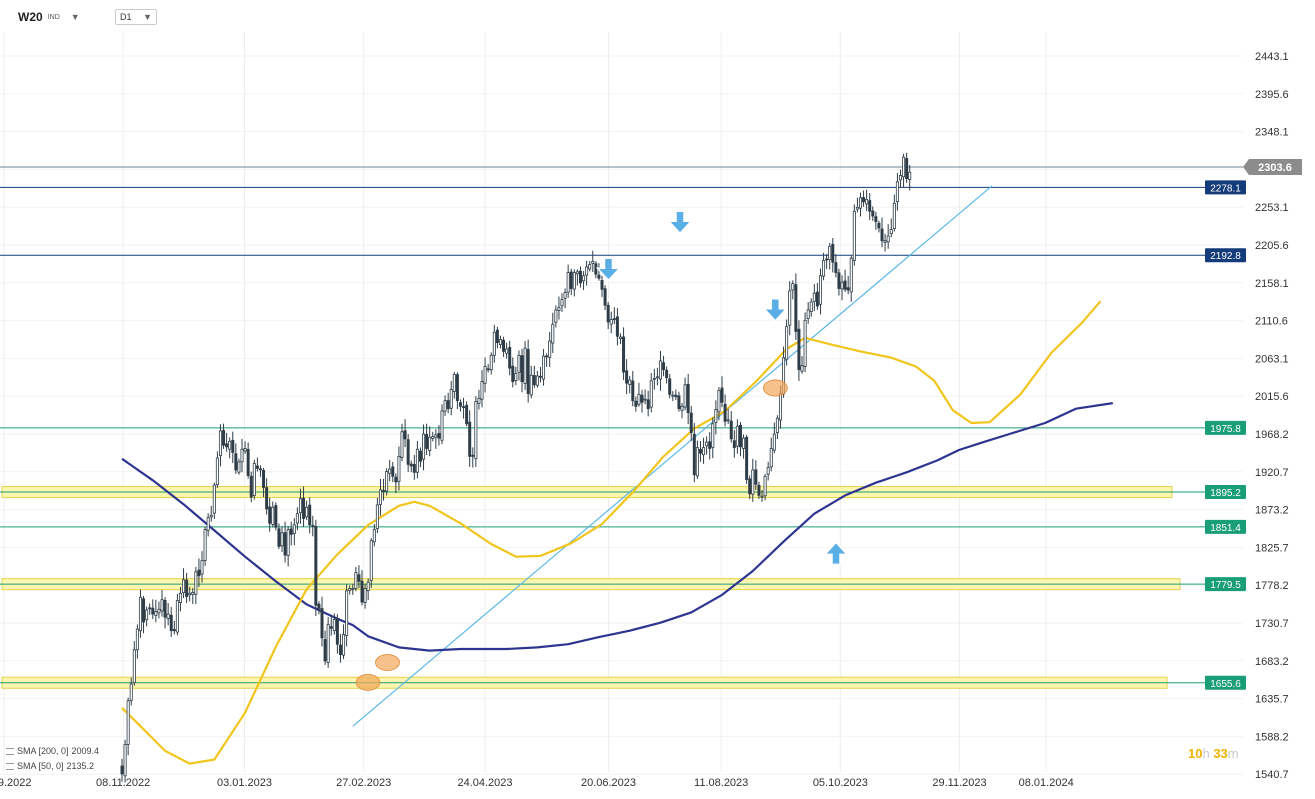  I want to click on down-arrow-icon, so click(775, 310).